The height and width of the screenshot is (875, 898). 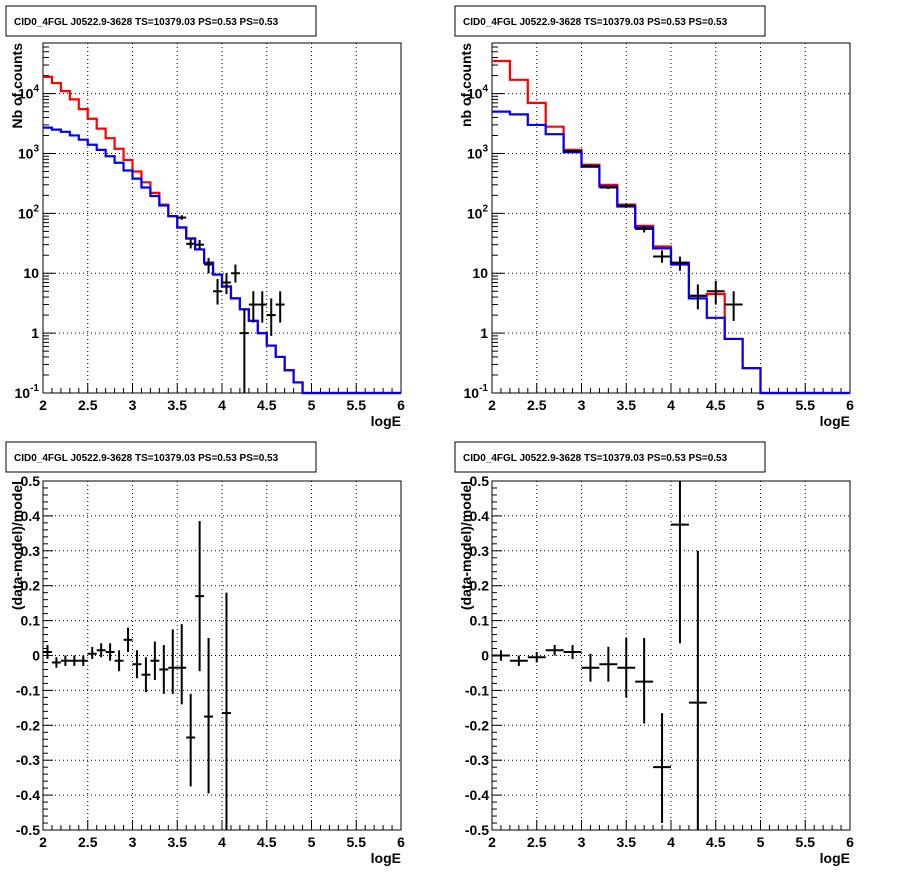 What do you see at coordinates (478, 93) in the screenshot?
I see `y-tick-label: 10⁴` at bounding box center [478, 93].